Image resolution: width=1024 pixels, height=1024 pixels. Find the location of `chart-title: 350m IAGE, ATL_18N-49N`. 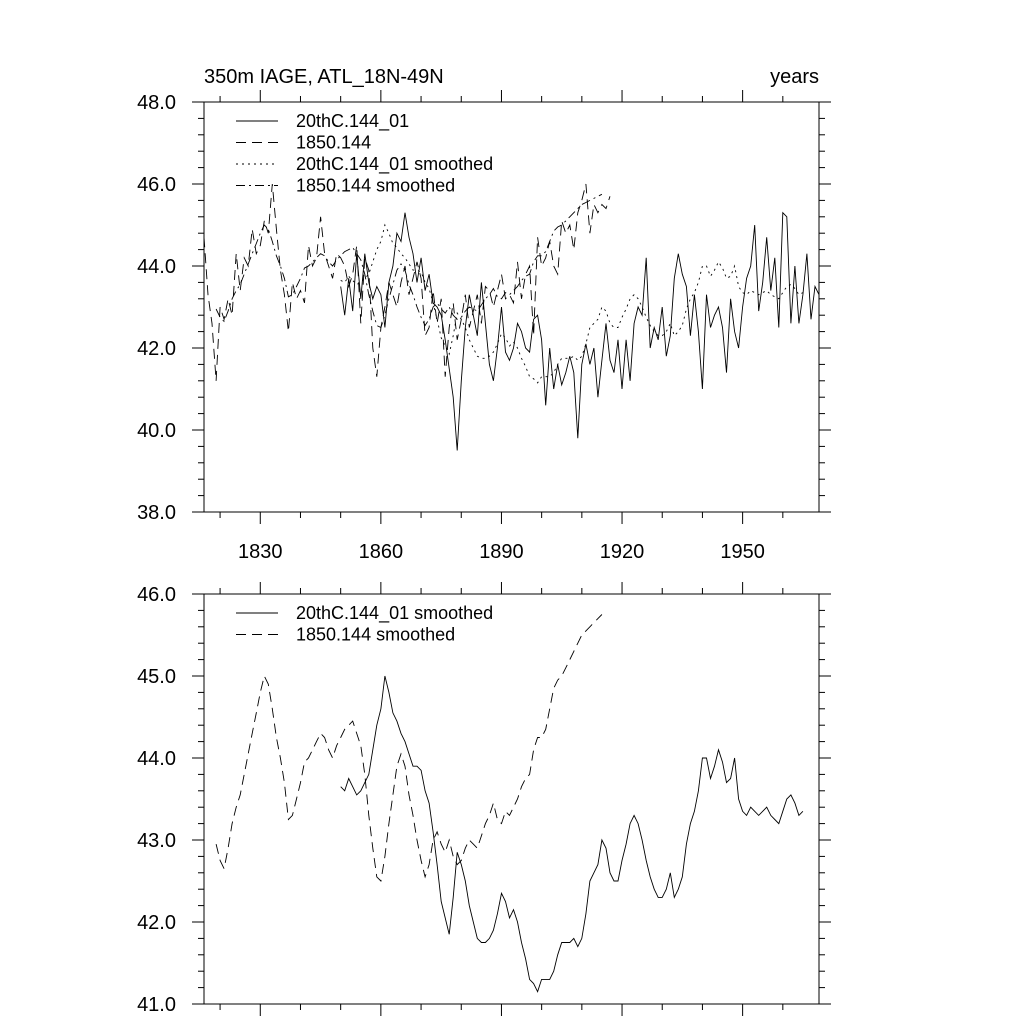

chart-title: 350m IAGE, ATL_18N-49N is located at coordinates (324, 77).